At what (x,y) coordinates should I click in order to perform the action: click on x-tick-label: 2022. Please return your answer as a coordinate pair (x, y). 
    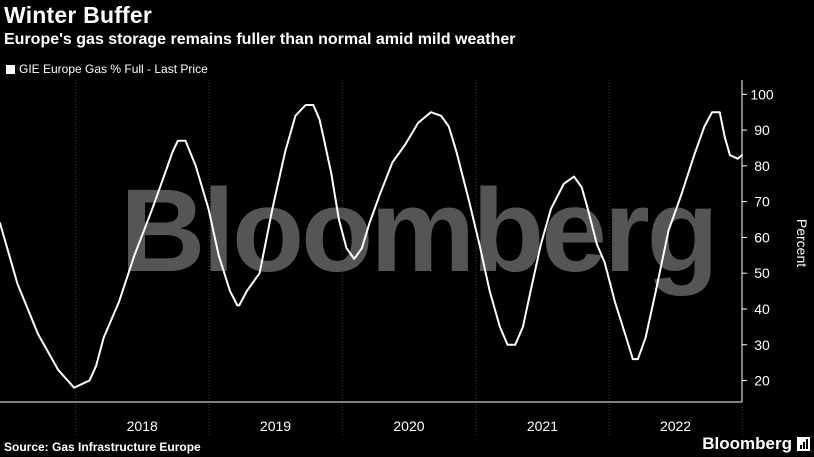
    Looking at the image, I should click on (675, 426).